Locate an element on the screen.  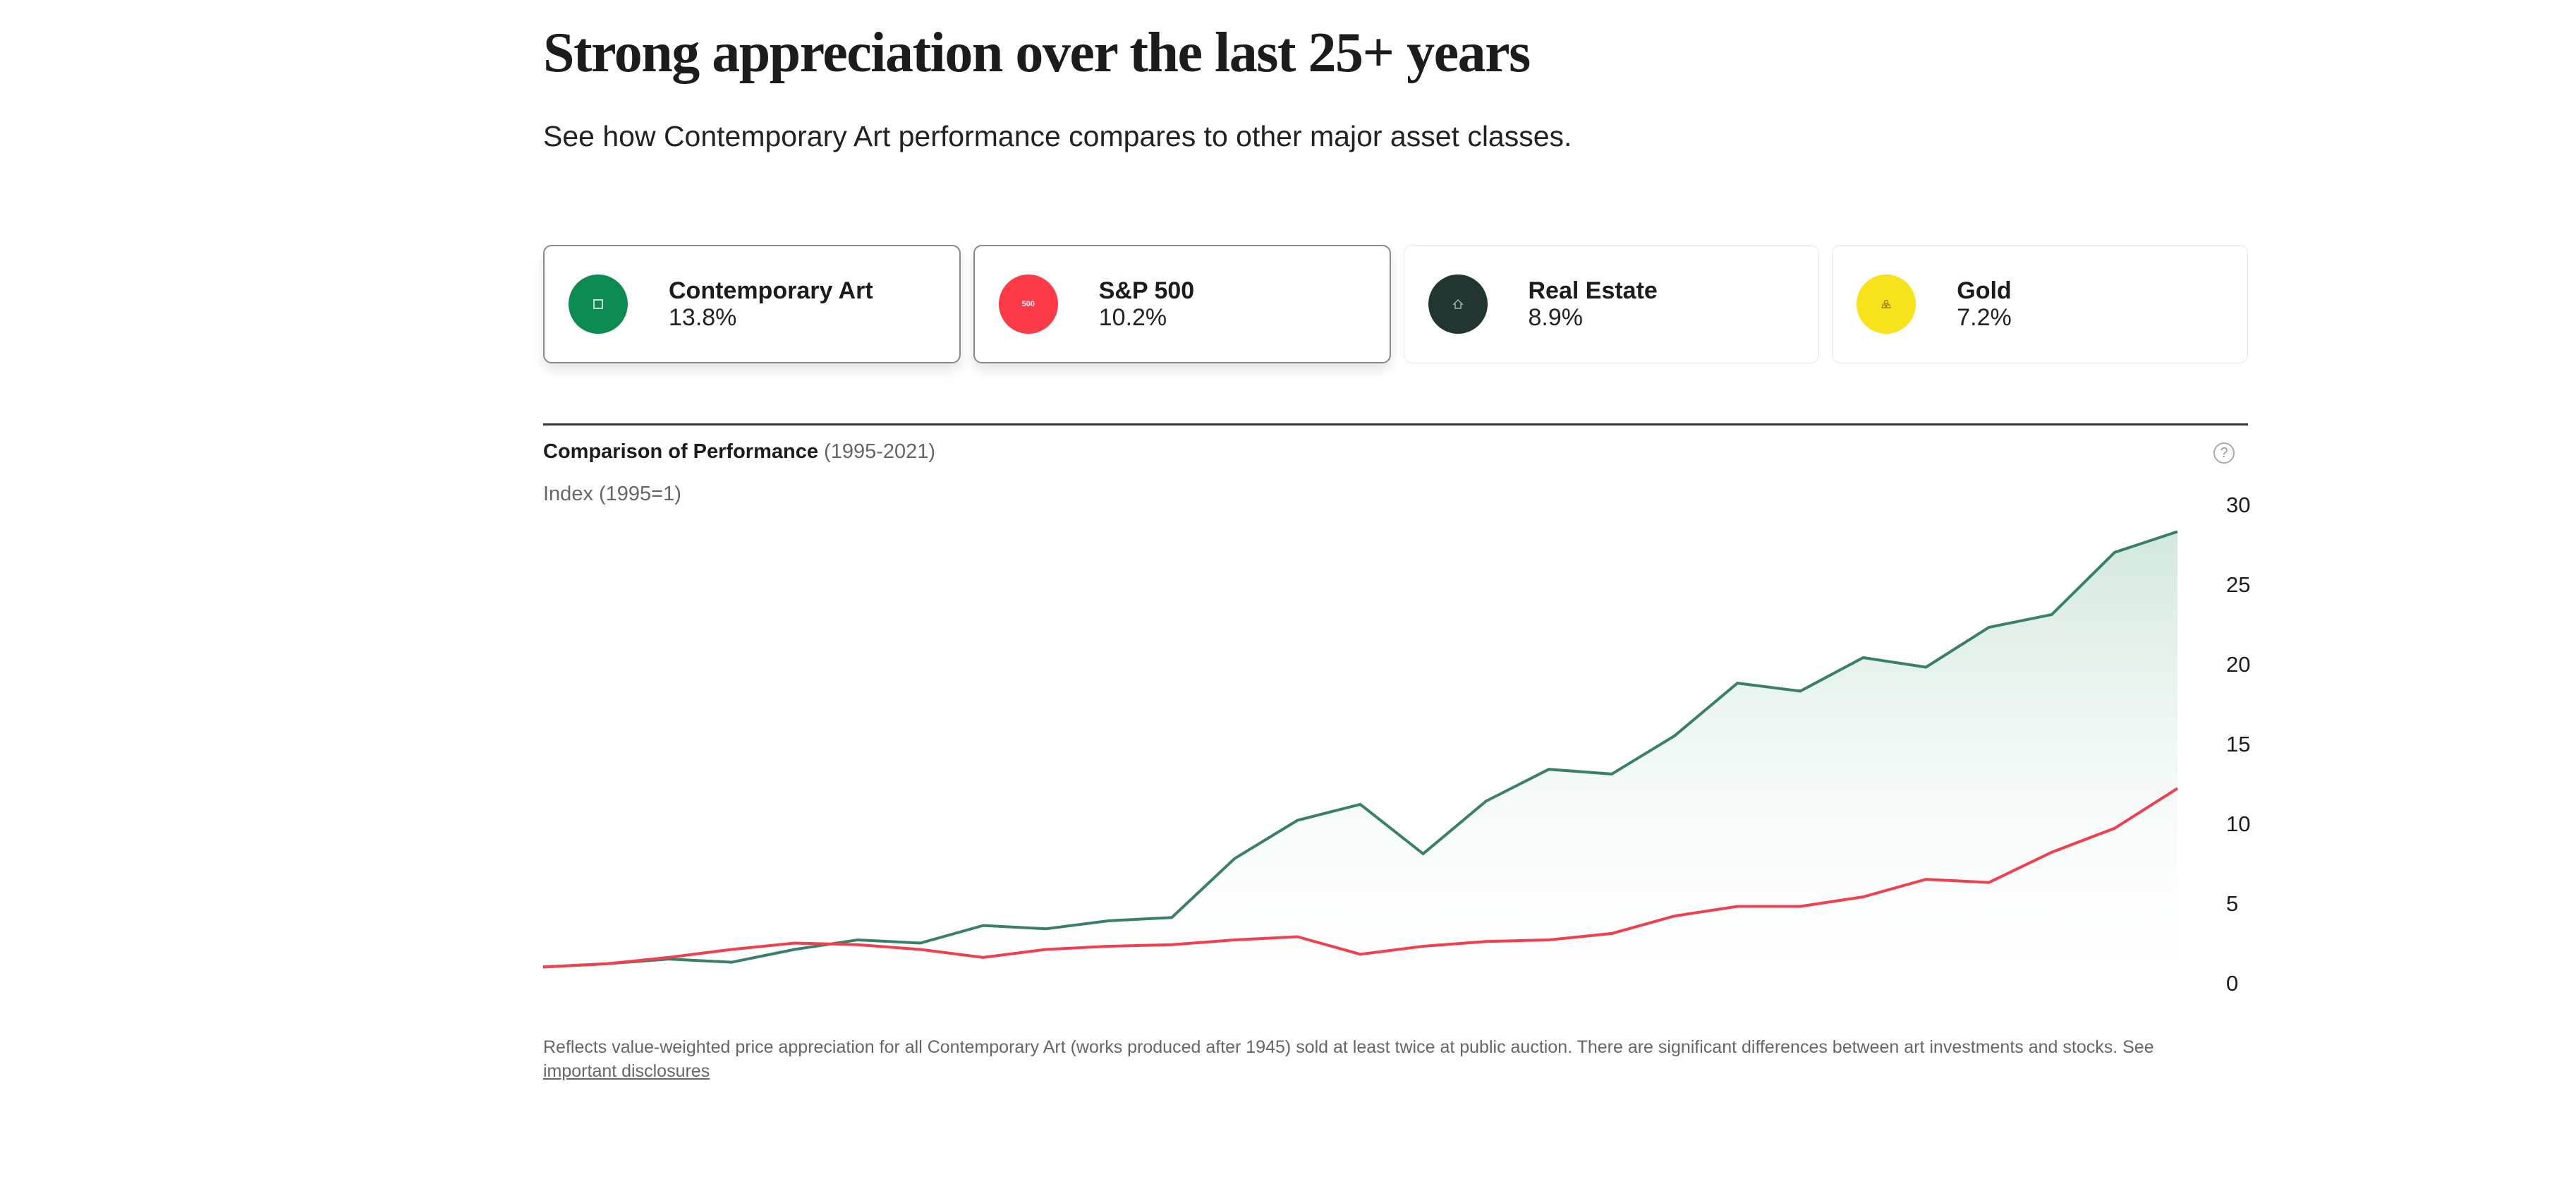
asset-card-gold: Gold 7.2% is located at coordinates (2040, 304).